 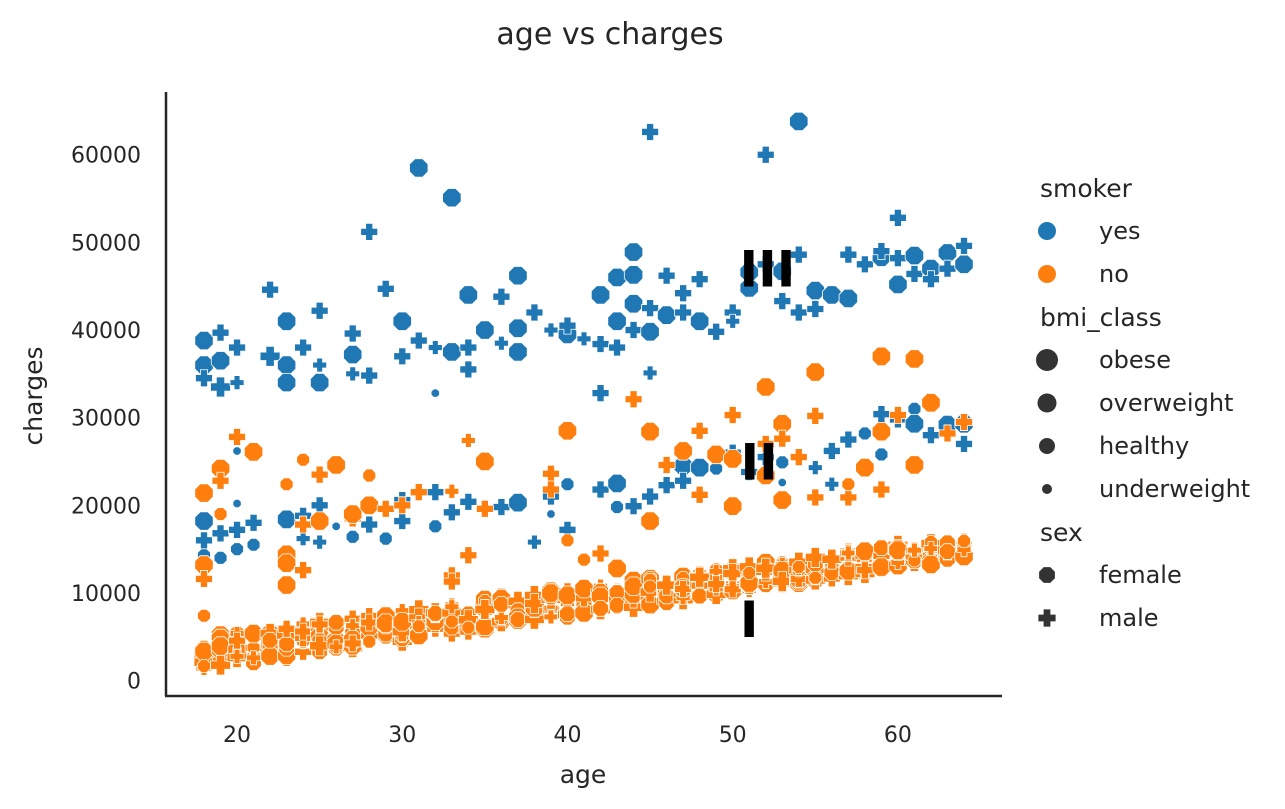 What do you see at coordinates (106, 419) in the screenshot?
I see `y-tick-label: 30000` at bounding box center [106, 419].